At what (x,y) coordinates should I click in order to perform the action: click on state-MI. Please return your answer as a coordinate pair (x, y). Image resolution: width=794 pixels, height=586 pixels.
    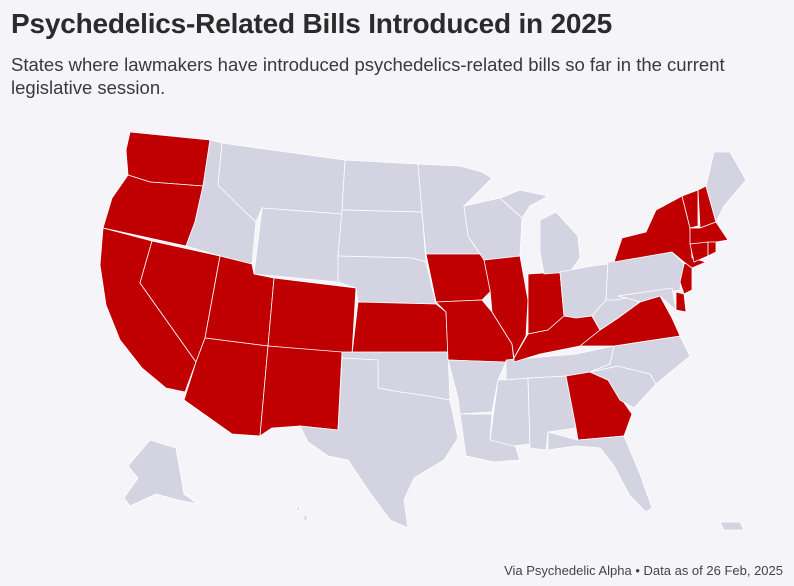
    Looking at the image, I should click on (540, 232).